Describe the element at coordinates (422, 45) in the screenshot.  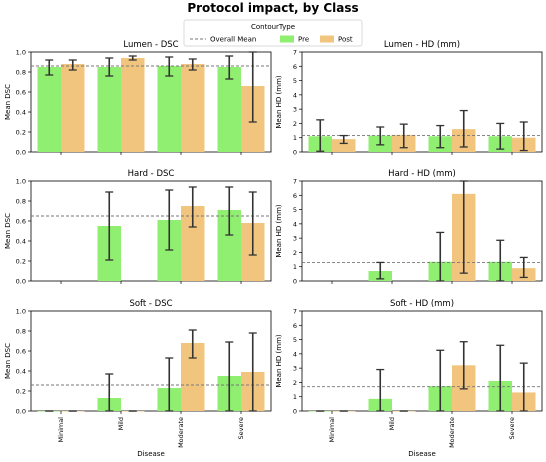
I see `panel2-title: Lumen - HD (mm)` at that location.